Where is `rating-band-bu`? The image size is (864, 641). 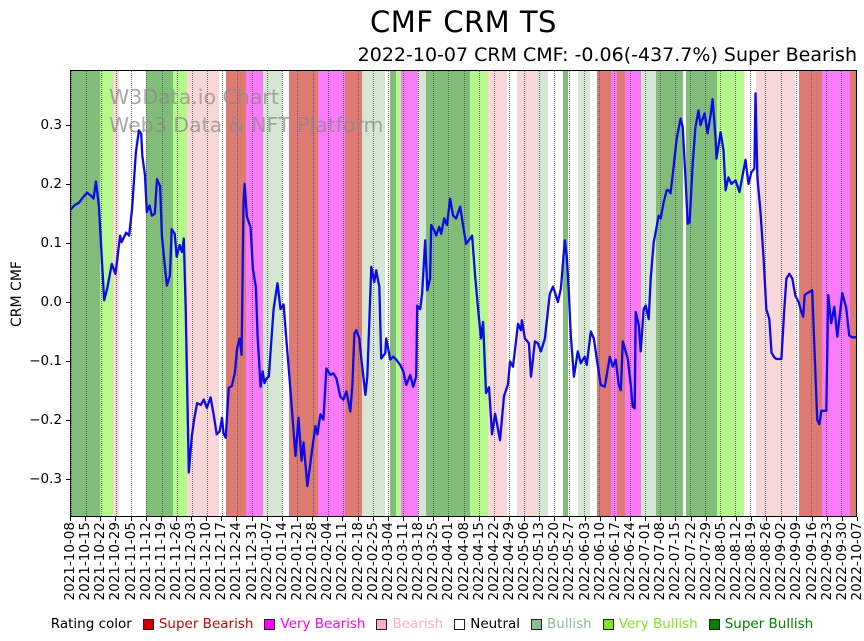 rating-band-bu is located at coordinates (542, 293).